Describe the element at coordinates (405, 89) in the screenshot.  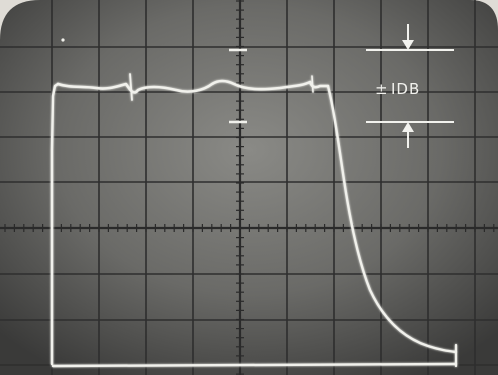
I see `annotation-label: IDB` at that location.